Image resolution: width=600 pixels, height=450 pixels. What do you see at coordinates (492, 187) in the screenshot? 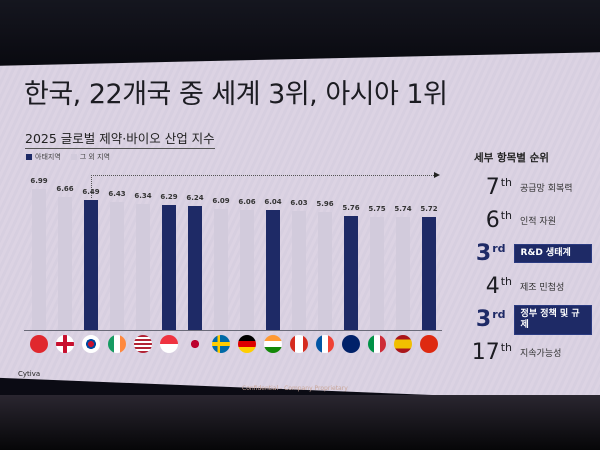
I see `rank-value: 7` at bounding box center [492, 187].